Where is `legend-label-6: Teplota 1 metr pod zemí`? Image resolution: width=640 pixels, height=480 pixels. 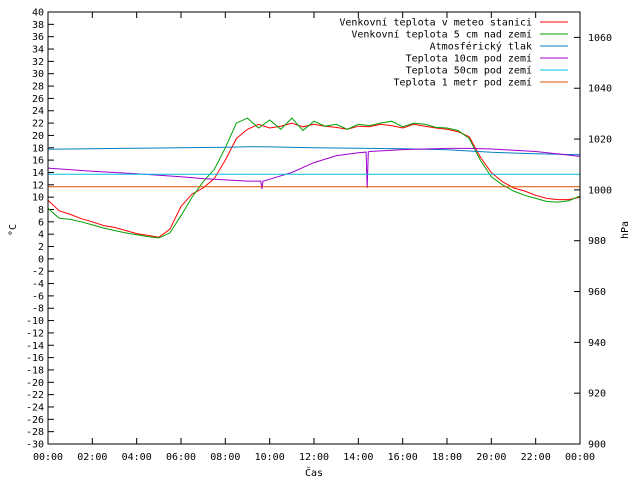
legend-label-6: Teplota 1 metr pod zemí is located at coordinates (463, 83).